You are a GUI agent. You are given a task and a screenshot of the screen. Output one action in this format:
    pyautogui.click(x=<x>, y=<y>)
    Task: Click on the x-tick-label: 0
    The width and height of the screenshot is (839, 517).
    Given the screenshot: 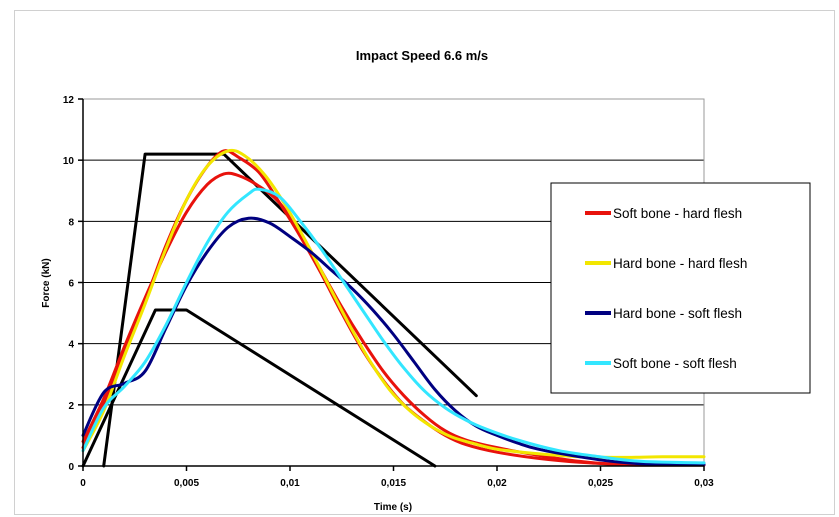 What is the action you would take?
    pyautogui.click(x=83, y=483)
    